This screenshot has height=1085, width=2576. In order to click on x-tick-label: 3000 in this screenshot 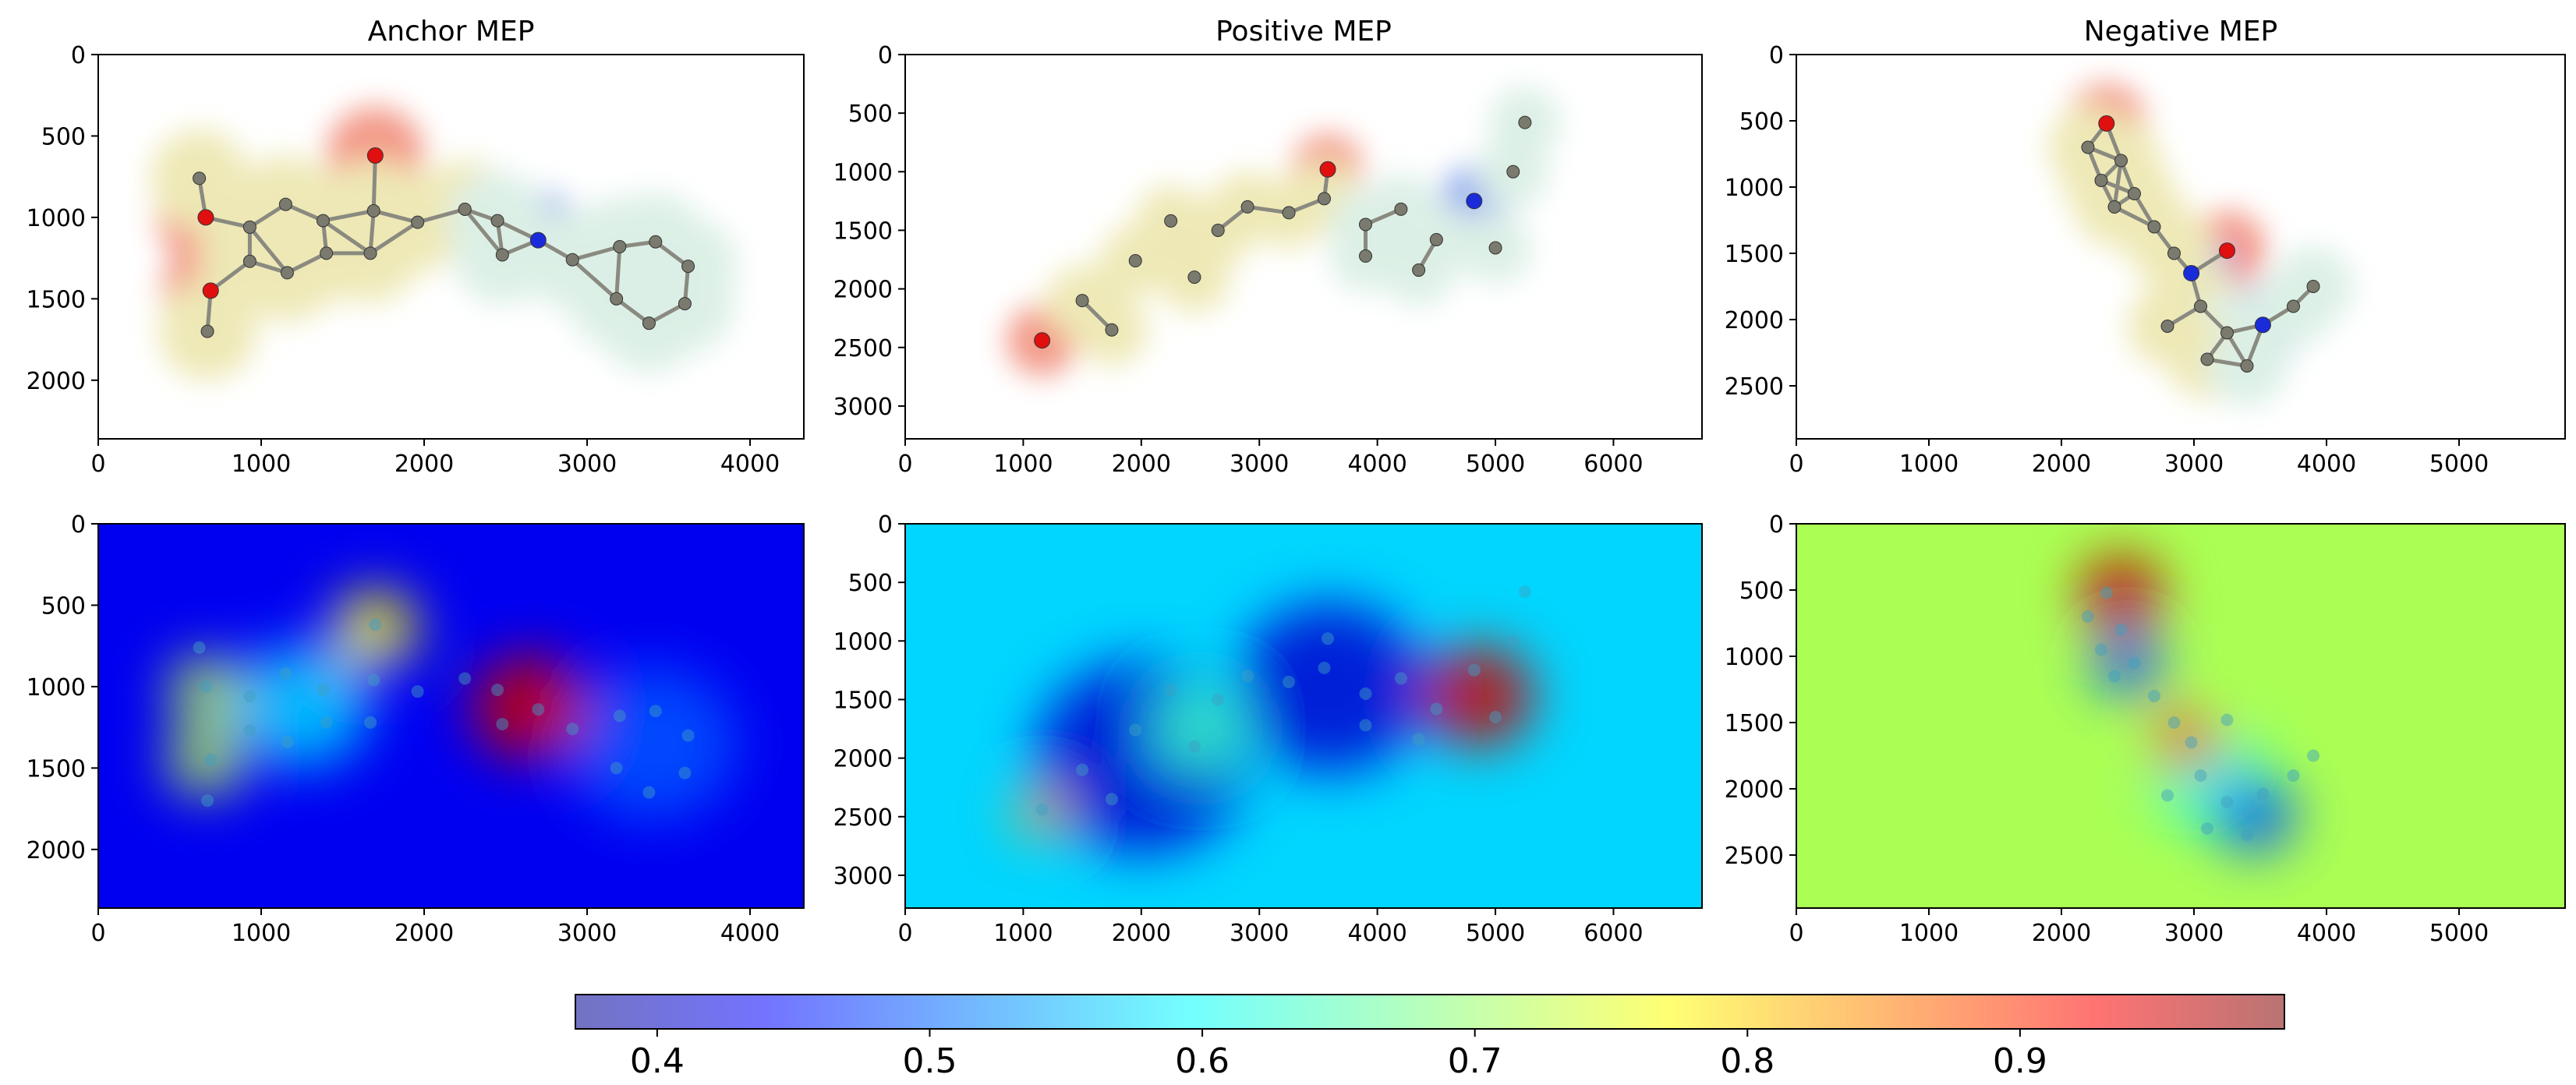, I will do `click(1259, 933)`.